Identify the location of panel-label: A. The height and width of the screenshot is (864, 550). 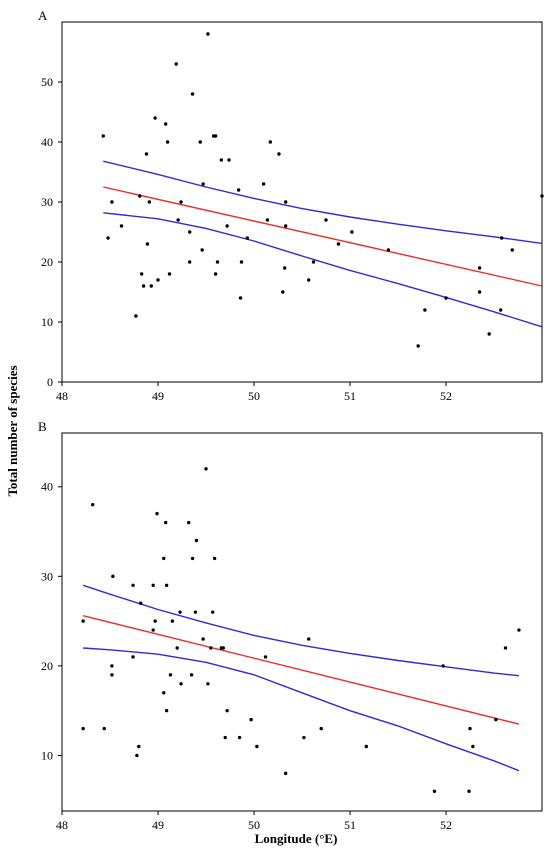
(43, 15).